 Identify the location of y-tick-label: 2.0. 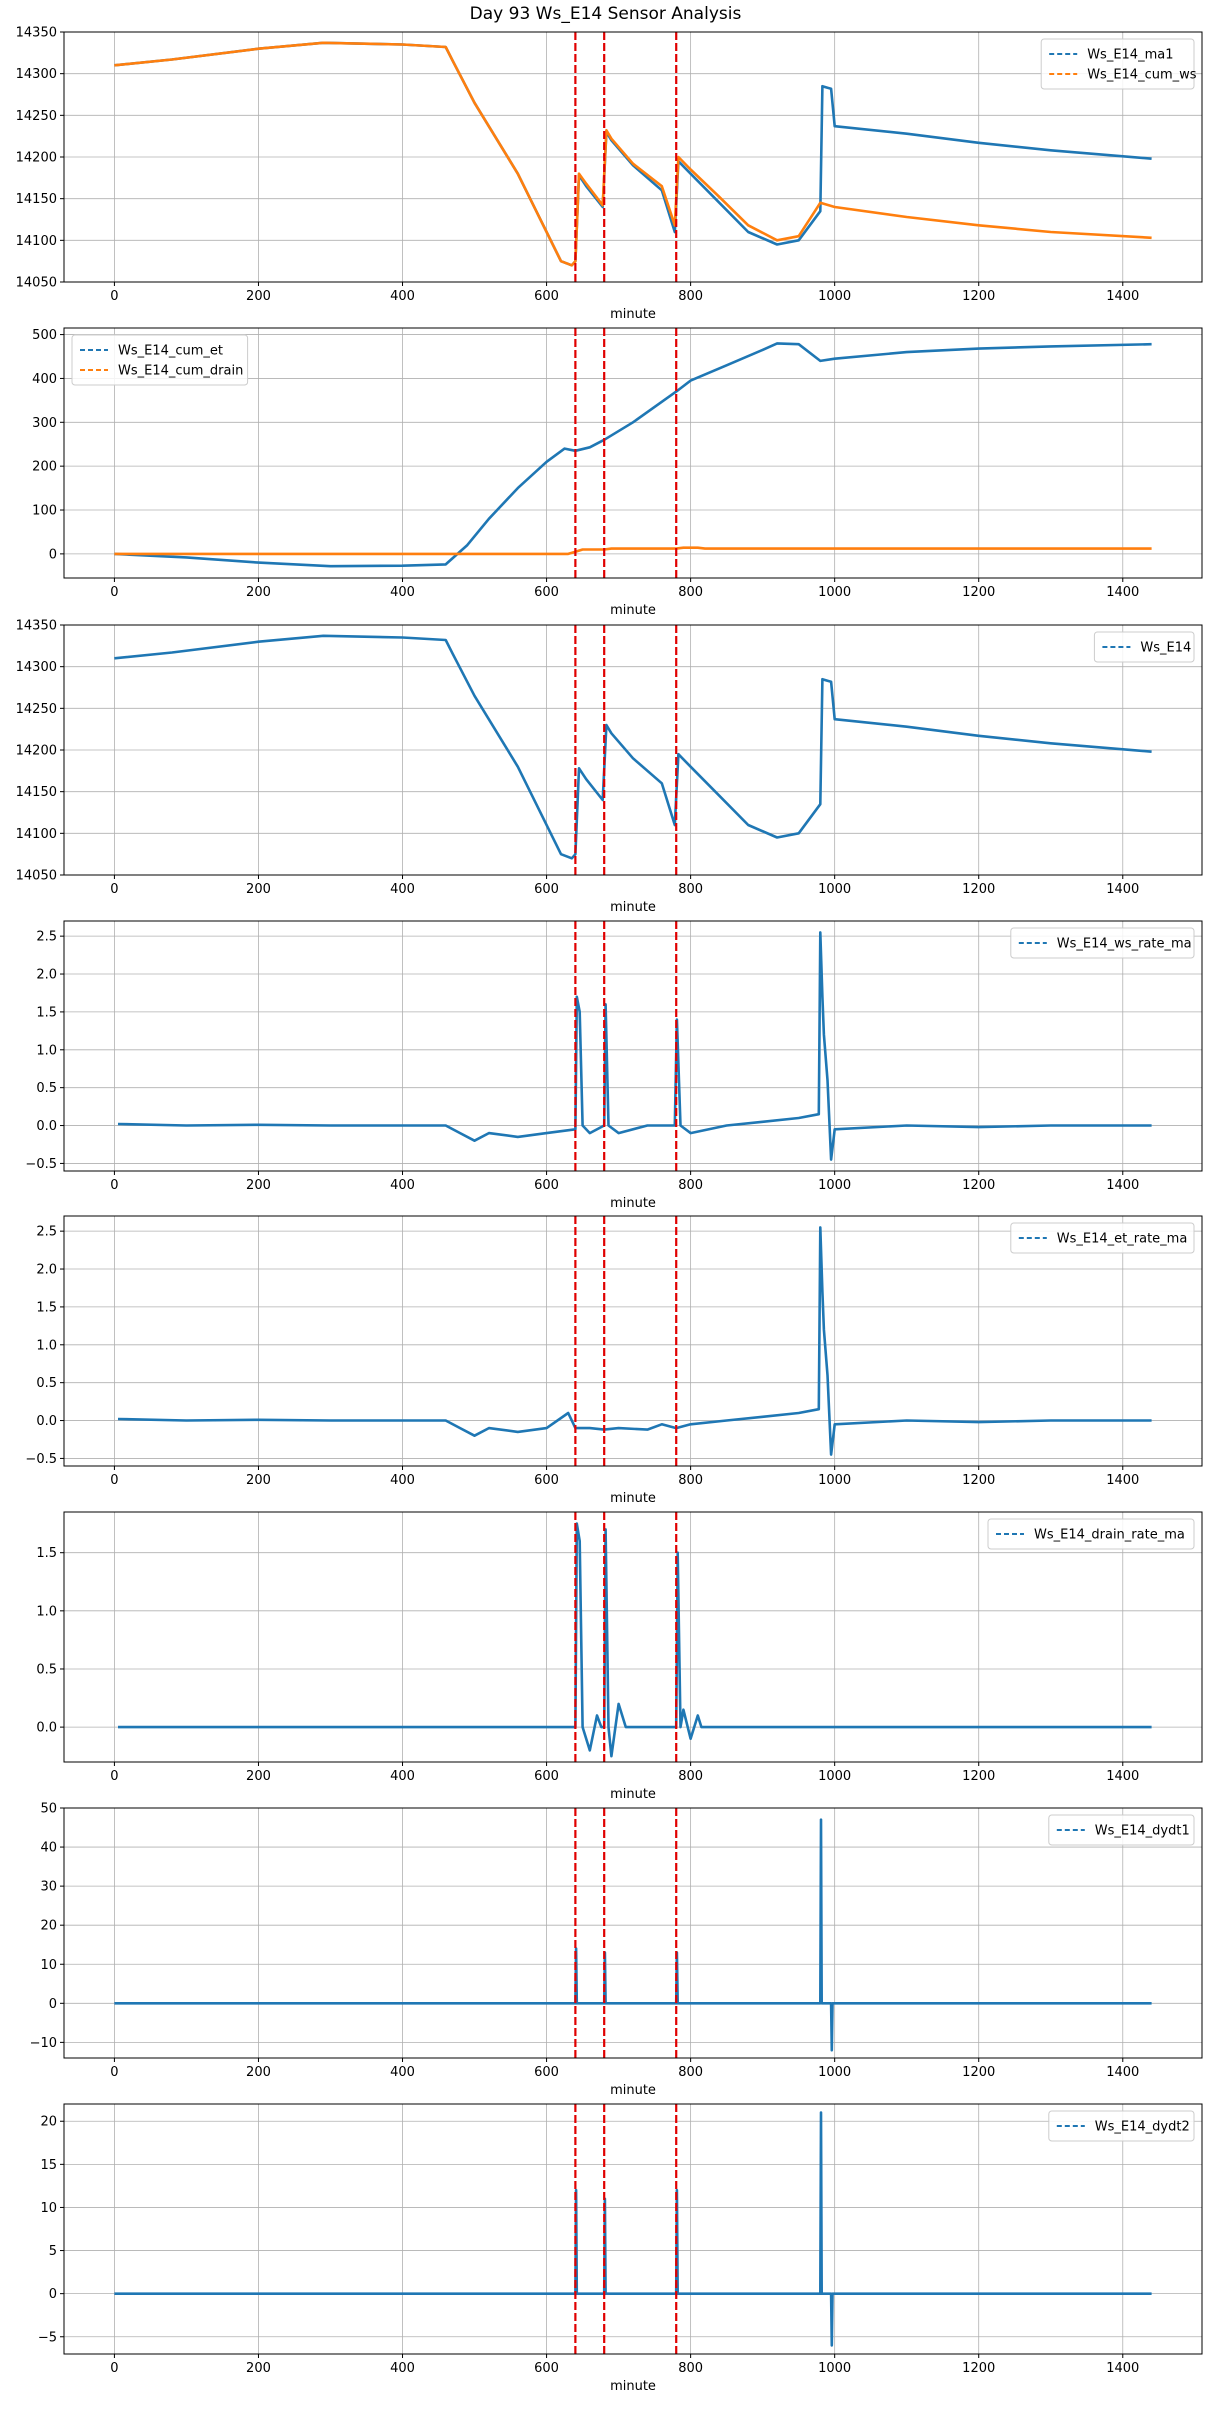
(46, 975).